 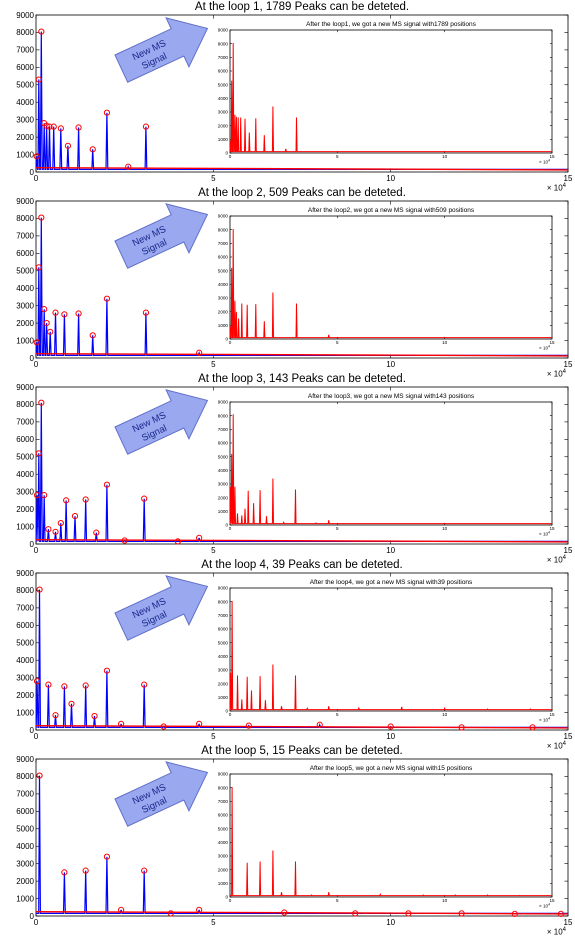 What do you see at coordinates (544, 534) in the screenshot?
I see `inset-x-multiplier: × 104` at bounding box center [544, 534].